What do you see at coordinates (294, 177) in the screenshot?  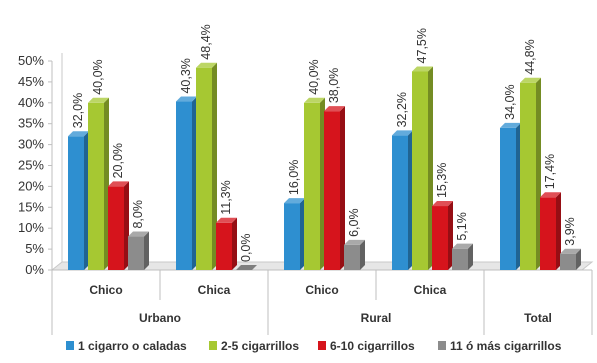 I see `data-label: 16,0%` at bounding box center [294, 177].